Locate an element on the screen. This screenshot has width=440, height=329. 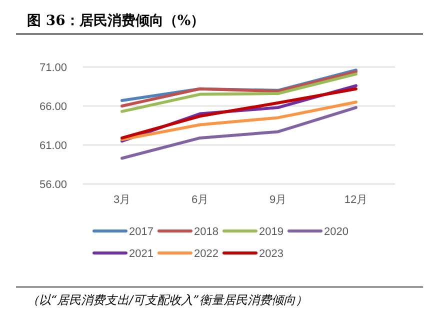
chart-title: 图 36：居民消费倾向（%） is located at coordinates (116, 21).